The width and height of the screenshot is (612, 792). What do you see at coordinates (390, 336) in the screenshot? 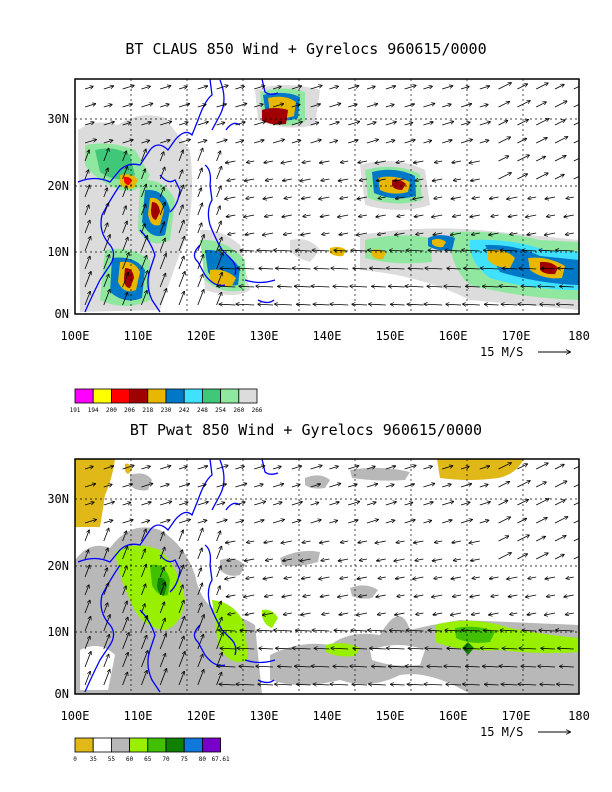
I see `x-tick-label: 150E` at bounding box center [390, 336].